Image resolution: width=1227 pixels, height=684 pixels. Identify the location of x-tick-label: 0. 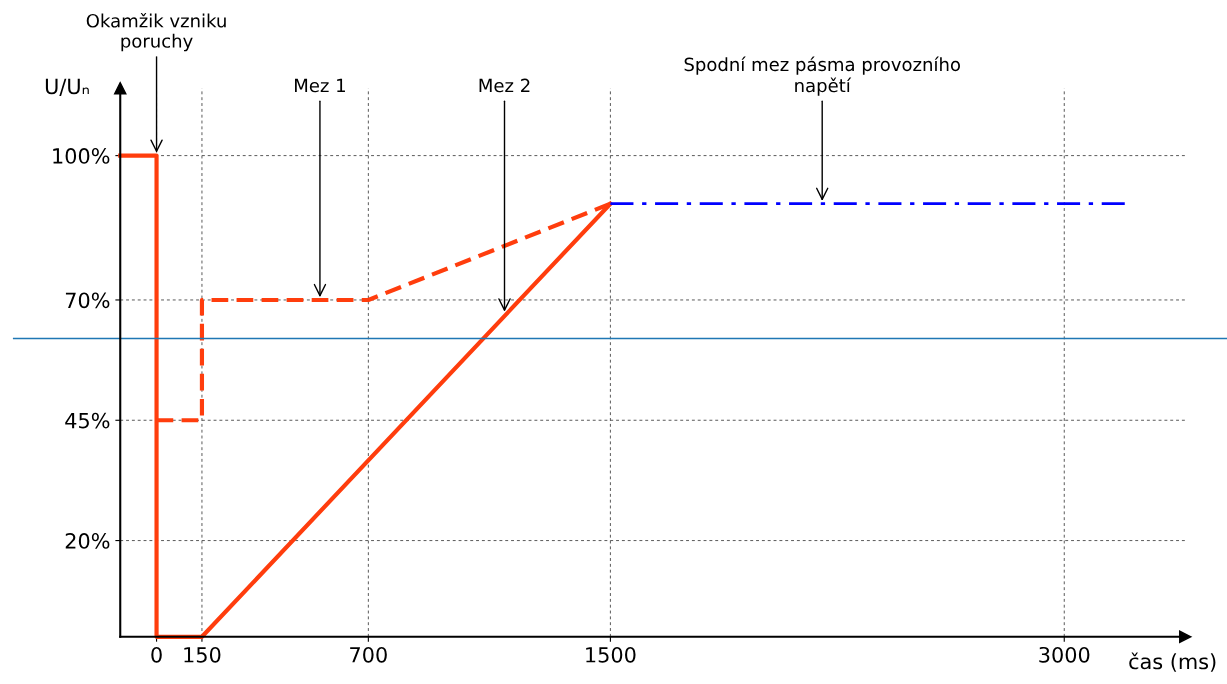
(156, 654).